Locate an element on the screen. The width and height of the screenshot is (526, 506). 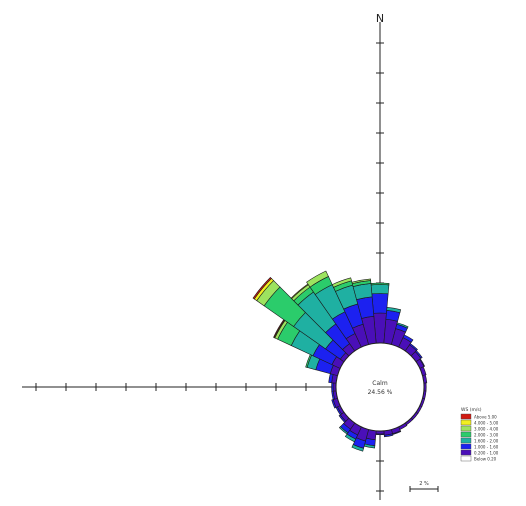
legend-label: 2.000 - 3.00 is located at coordinates (486, 434).